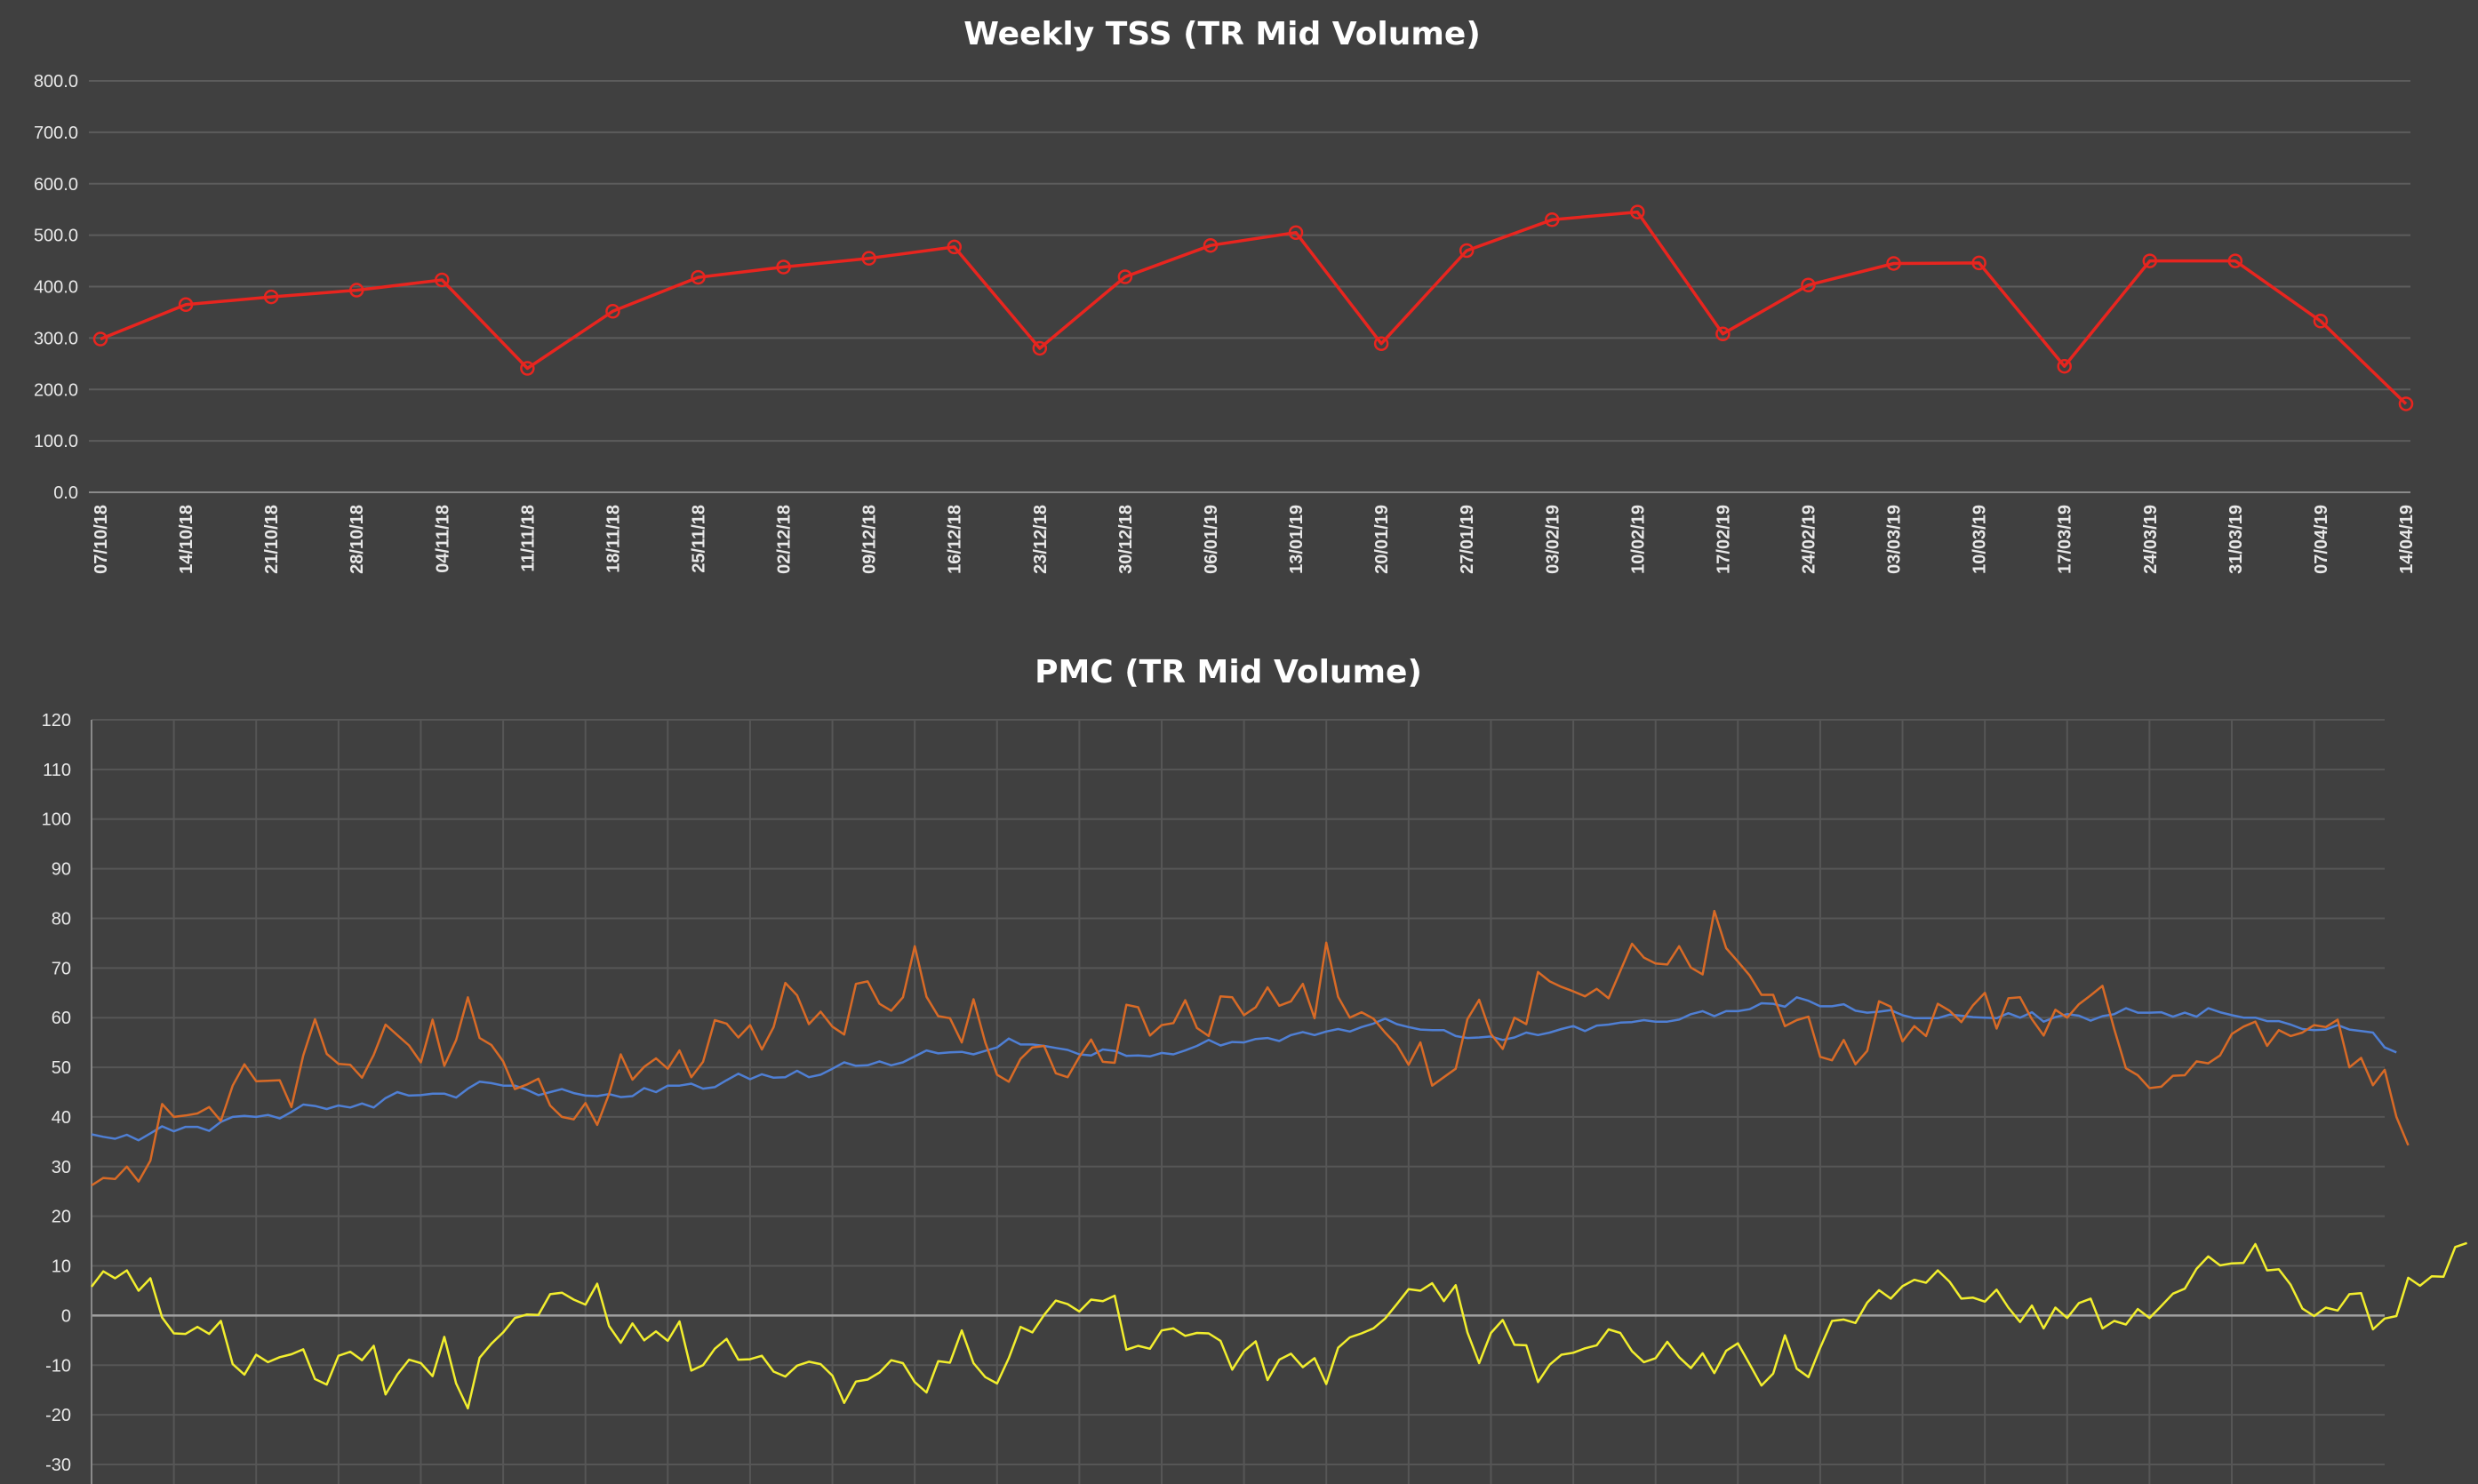 This screenshot has width=2478, height=1484. Describe the element at coordinates (1382, 540) in the screenshot. I see `tss-x-tick-label: 20/01/19` at that location.